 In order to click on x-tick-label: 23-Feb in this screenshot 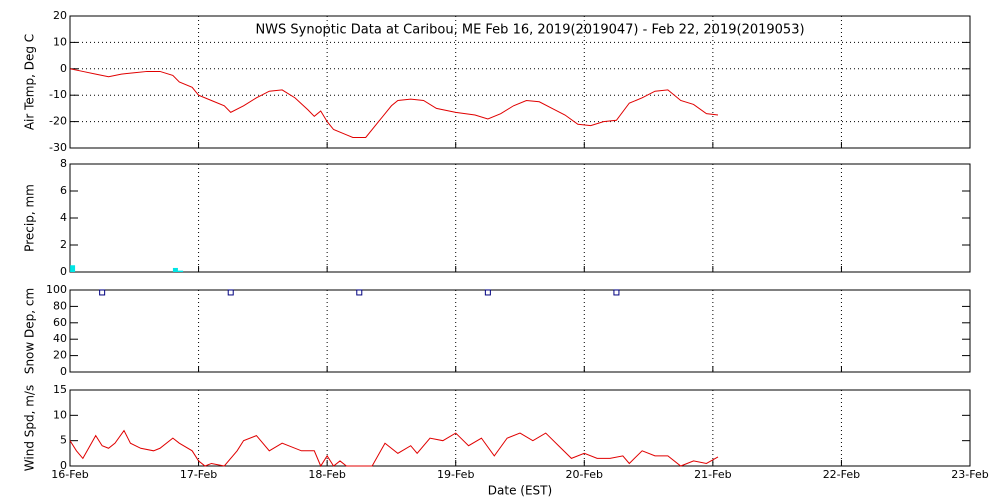, I will do `click(969, 474)`.